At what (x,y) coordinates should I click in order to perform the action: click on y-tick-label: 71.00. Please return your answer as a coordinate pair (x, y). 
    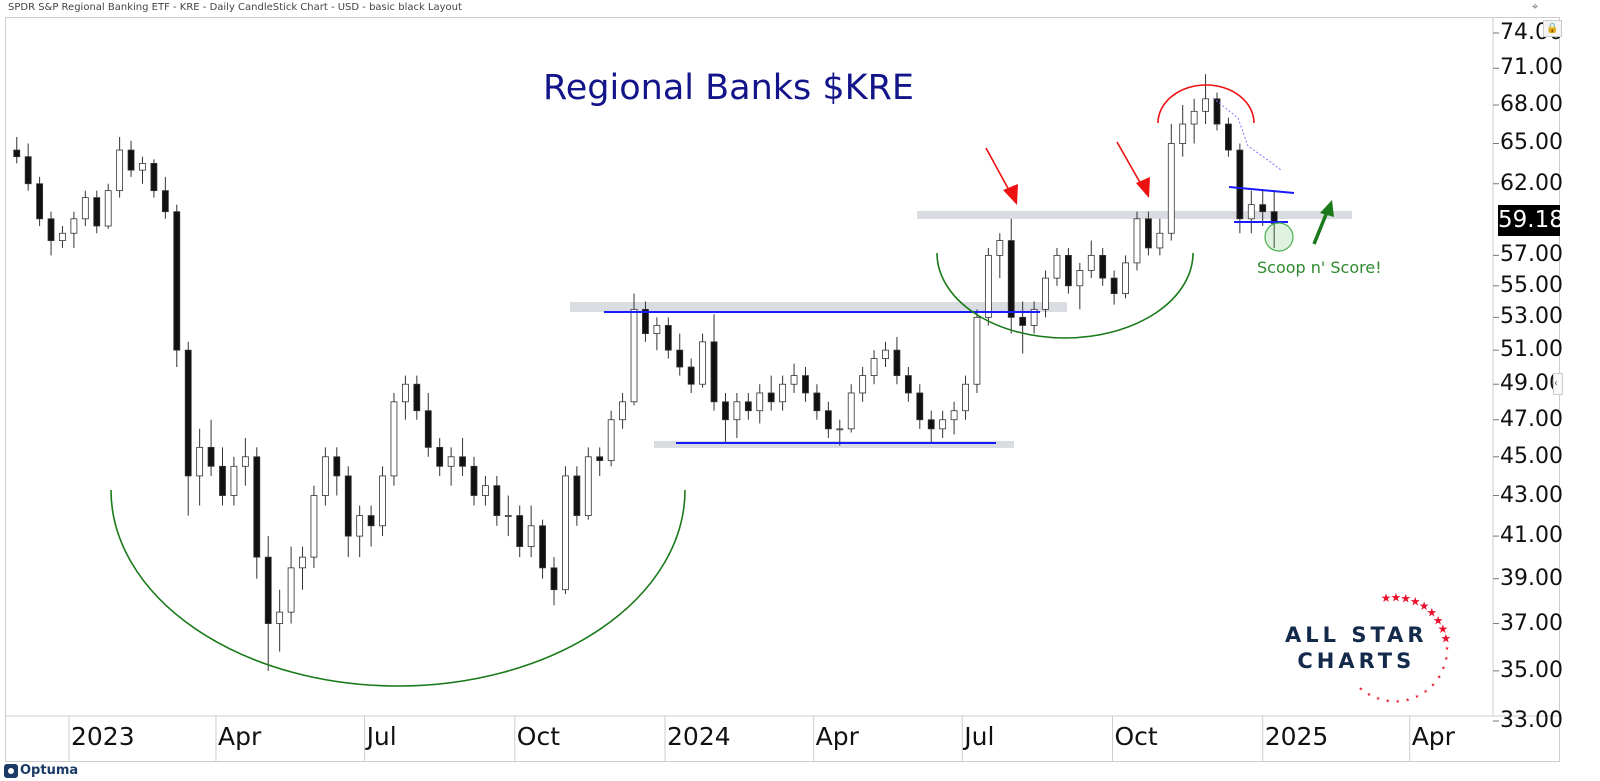
    Looking at the image, I should click on (1531, 68).